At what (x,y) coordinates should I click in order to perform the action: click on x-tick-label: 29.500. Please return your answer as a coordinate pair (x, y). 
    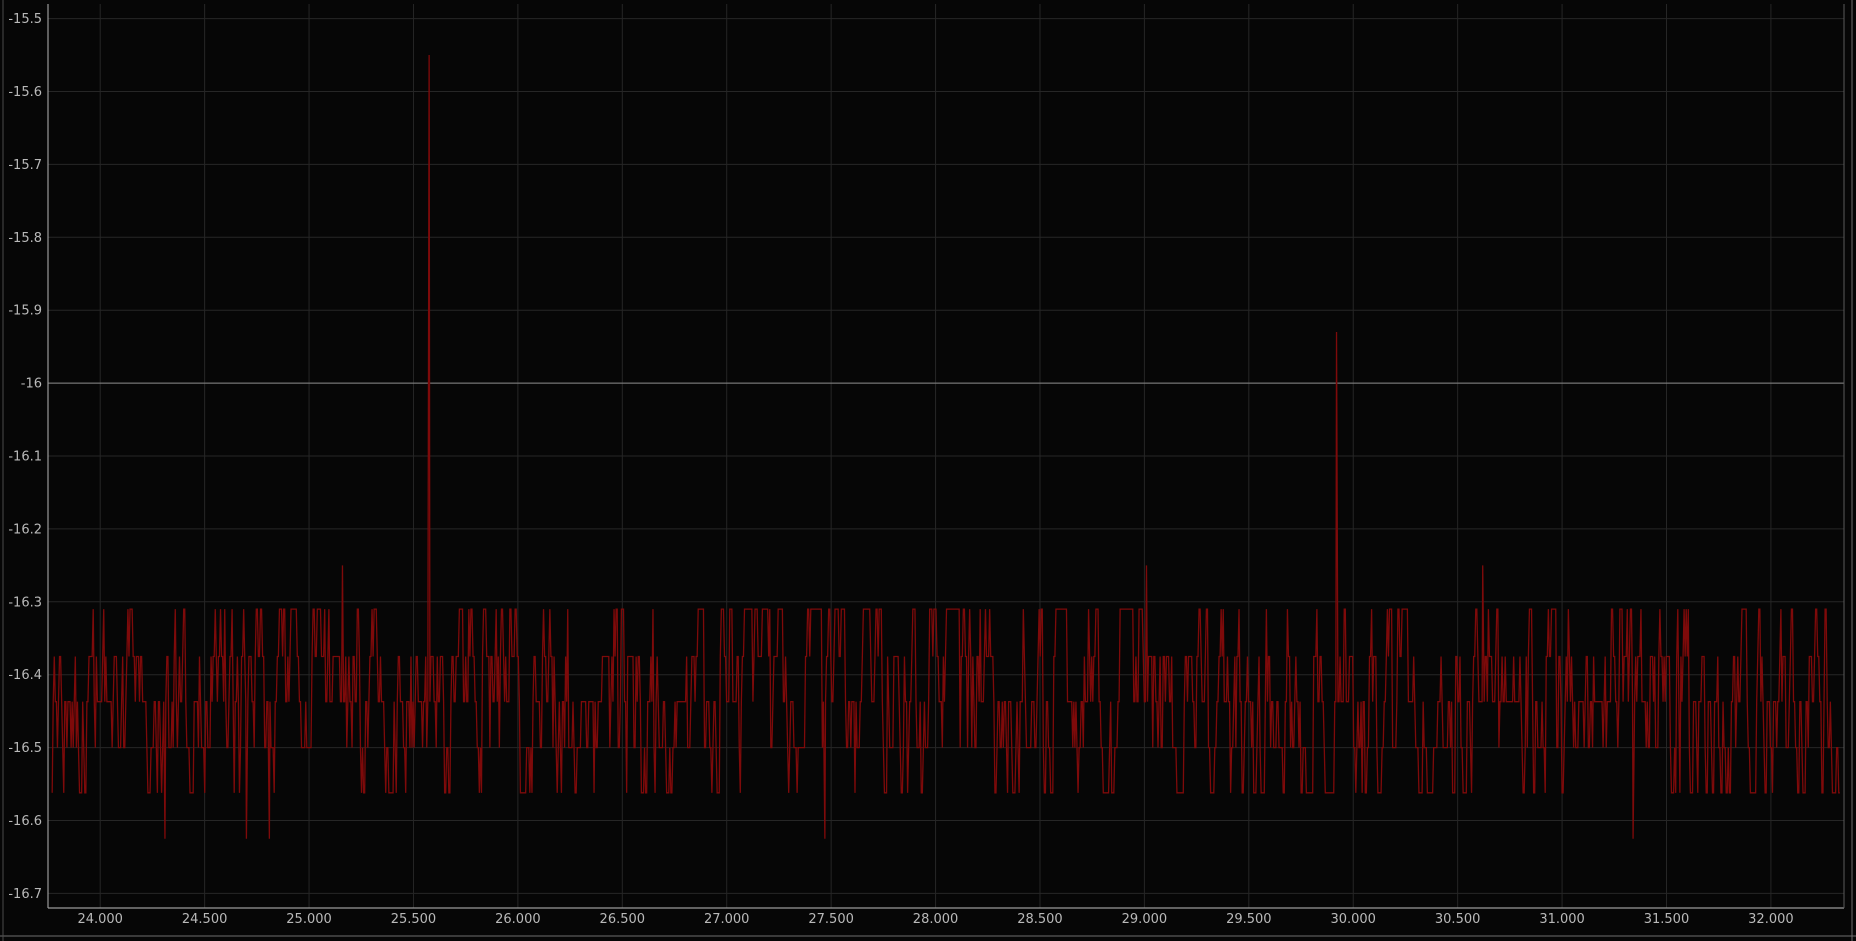
    Looking at the image, I should click on (1249, 919).